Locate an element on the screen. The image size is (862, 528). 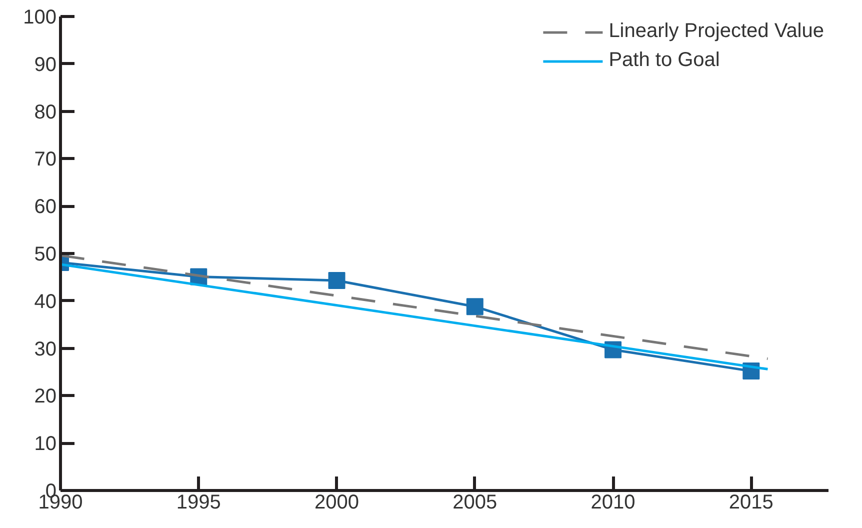
y-tick-label: 80 is located at coordinates (45, 112).